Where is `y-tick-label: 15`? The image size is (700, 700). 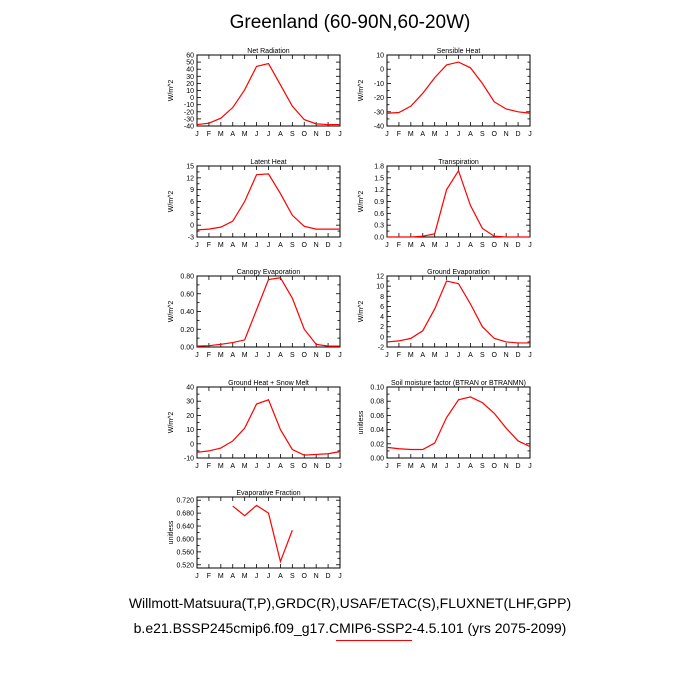
y-tick-label: 15 is located at coordinates (190, 167).